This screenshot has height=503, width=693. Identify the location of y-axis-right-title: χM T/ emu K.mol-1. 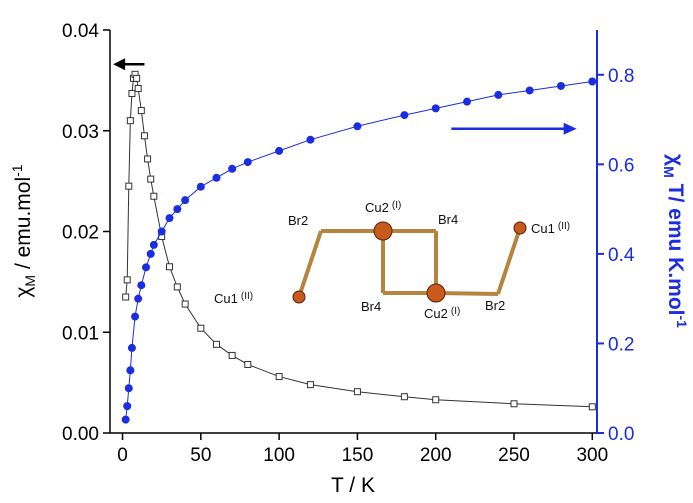
(675, 241).